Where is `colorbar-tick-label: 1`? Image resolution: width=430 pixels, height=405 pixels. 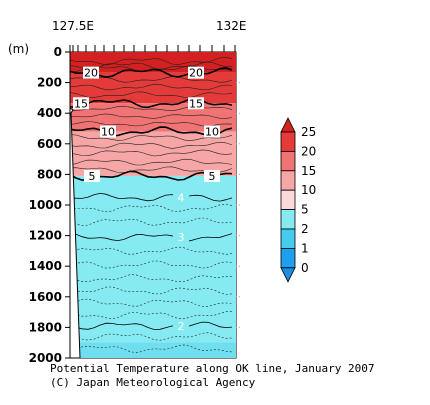
colorbar-tick-label: 1 is located at coordinates (305, 248).